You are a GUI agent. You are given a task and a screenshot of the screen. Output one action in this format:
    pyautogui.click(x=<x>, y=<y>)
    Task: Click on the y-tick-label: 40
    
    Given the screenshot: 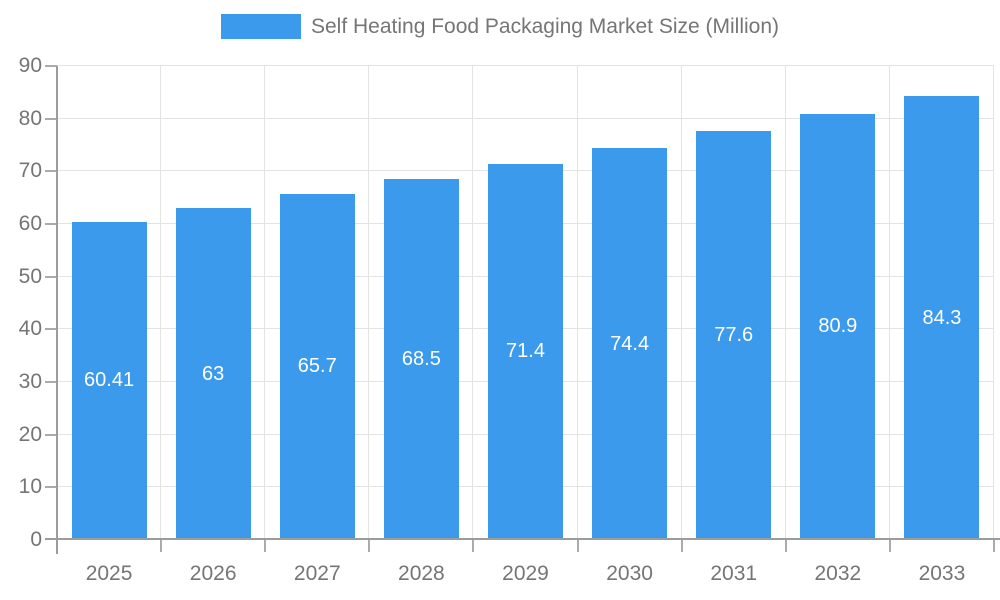 What is the action you would take?
    pyautogui.click(x=30, y=329)
    